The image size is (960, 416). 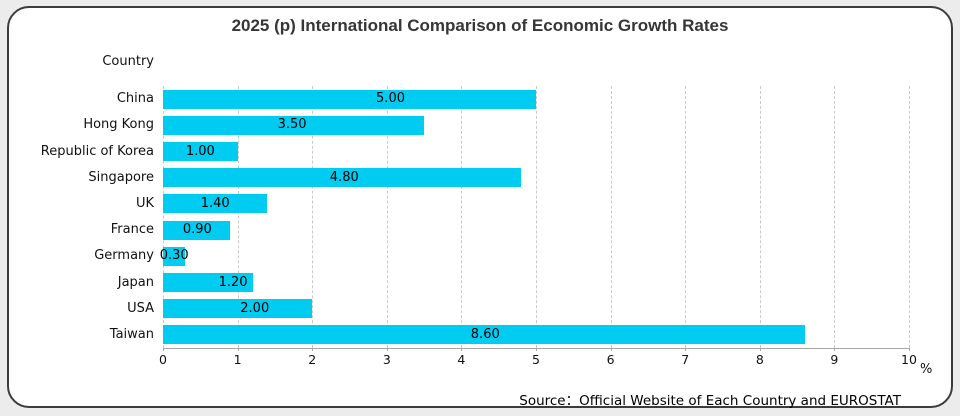 I want to click on bar-value-label: 3.50, so click(x=292, y=125).